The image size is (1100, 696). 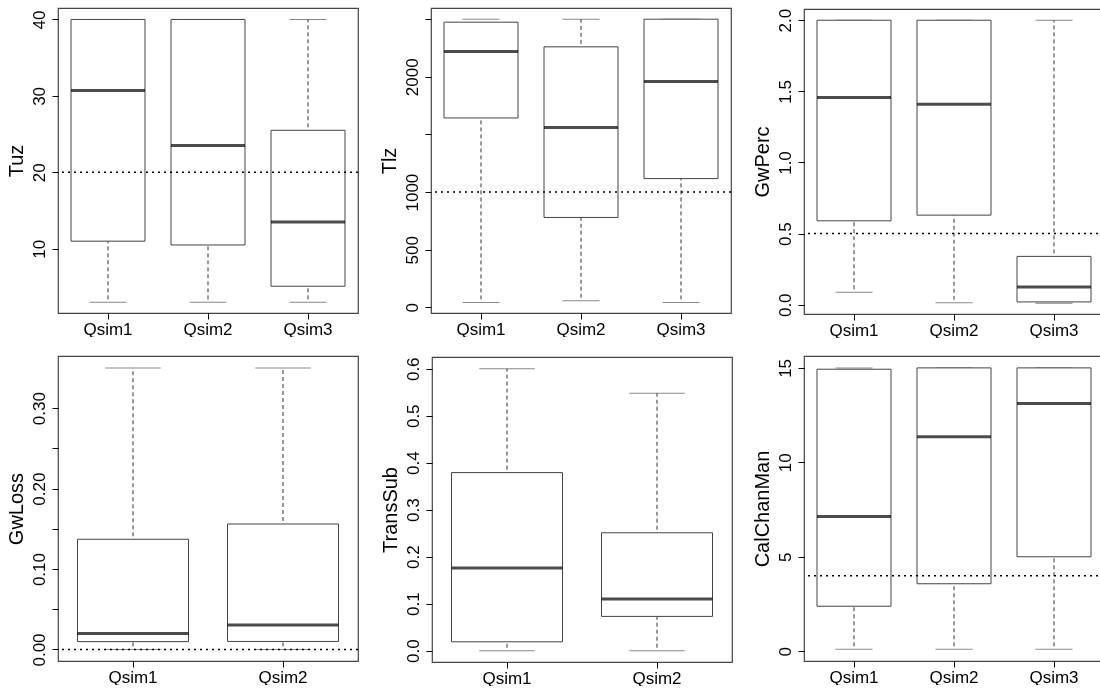 I want to click on y-tick-label: 0.6, so click(x=413, y=369).